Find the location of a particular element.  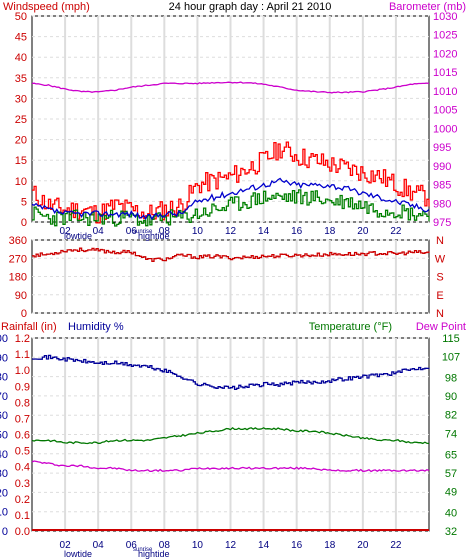

baro-tick-label: 1015 is located at coordinates (445, 73).